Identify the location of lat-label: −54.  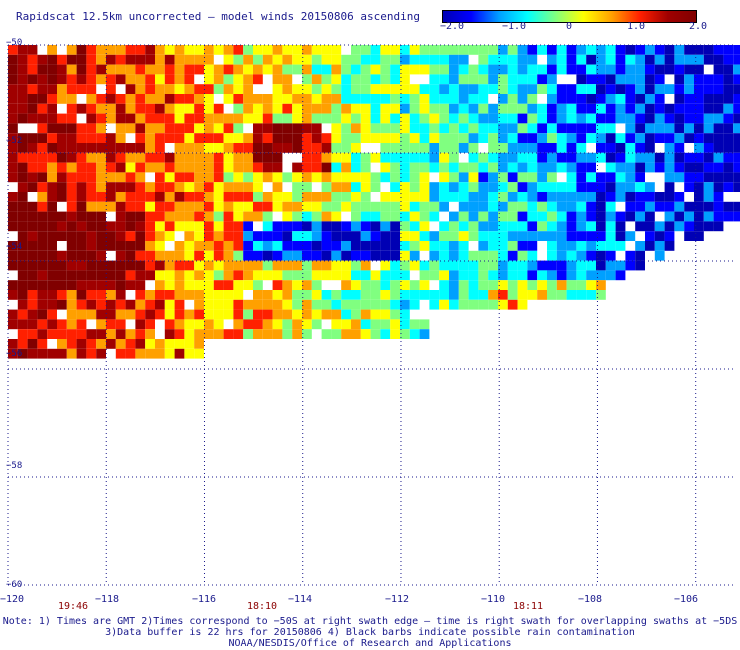
(14, 247).